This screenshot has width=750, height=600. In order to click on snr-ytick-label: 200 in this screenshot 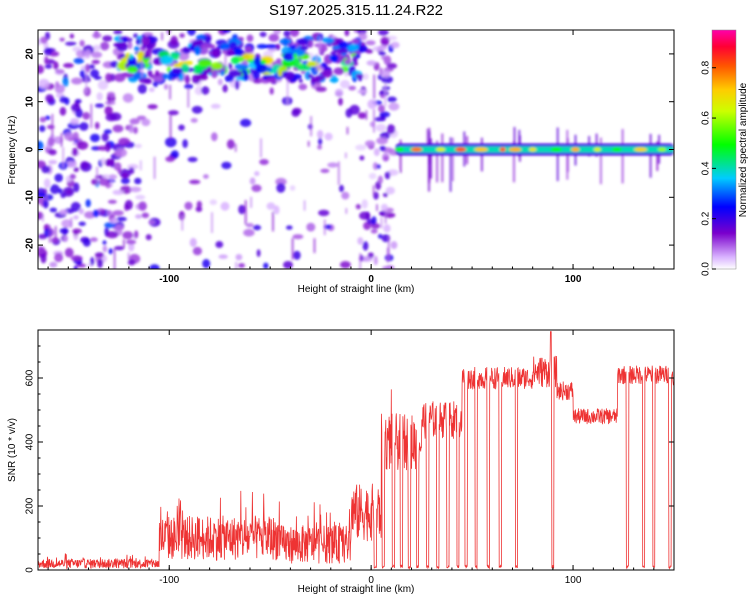, I will do `click(30, 505)`.